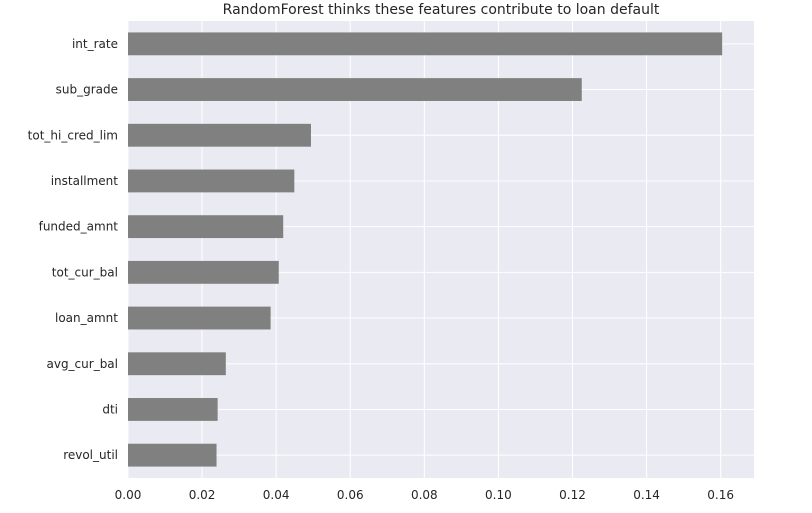 Image resolution: width=812 pixels, height=513 pixels. I want to click on x-tick-label: 0.08, so click(424, 495).